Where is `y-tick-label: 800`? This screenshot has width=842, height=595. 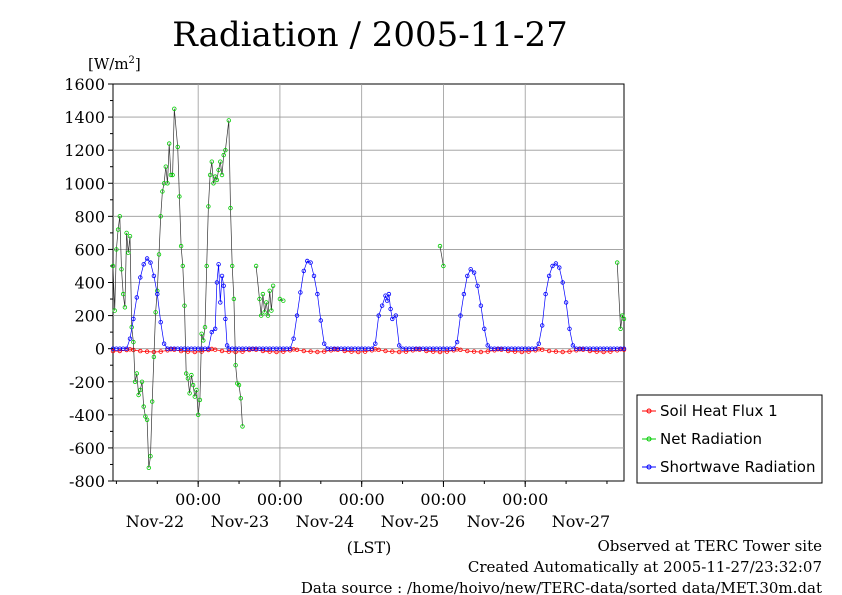
y-tick-label: 800 is located at coordinates (89, 216).